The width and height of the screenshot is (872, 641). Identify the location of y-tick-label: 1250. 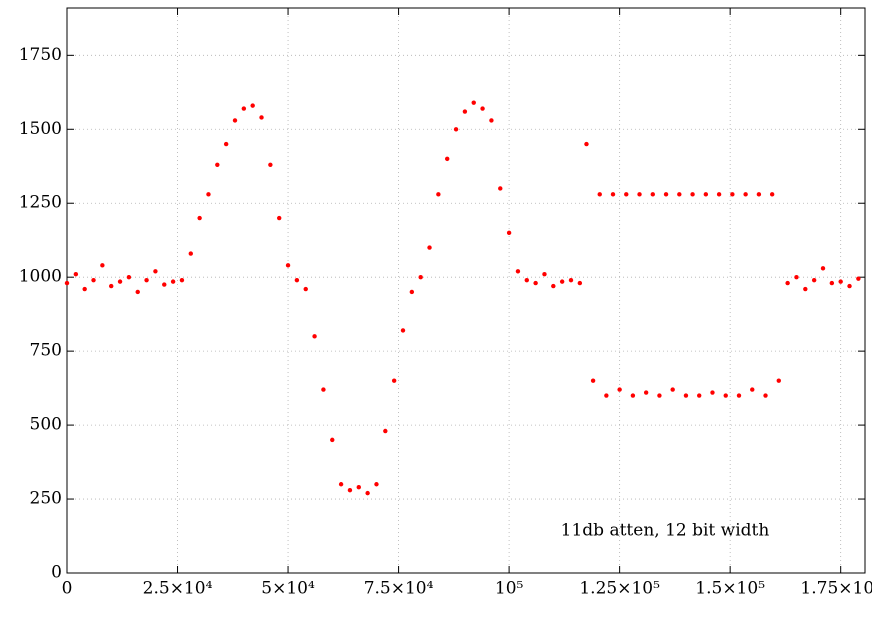
(40, 203).